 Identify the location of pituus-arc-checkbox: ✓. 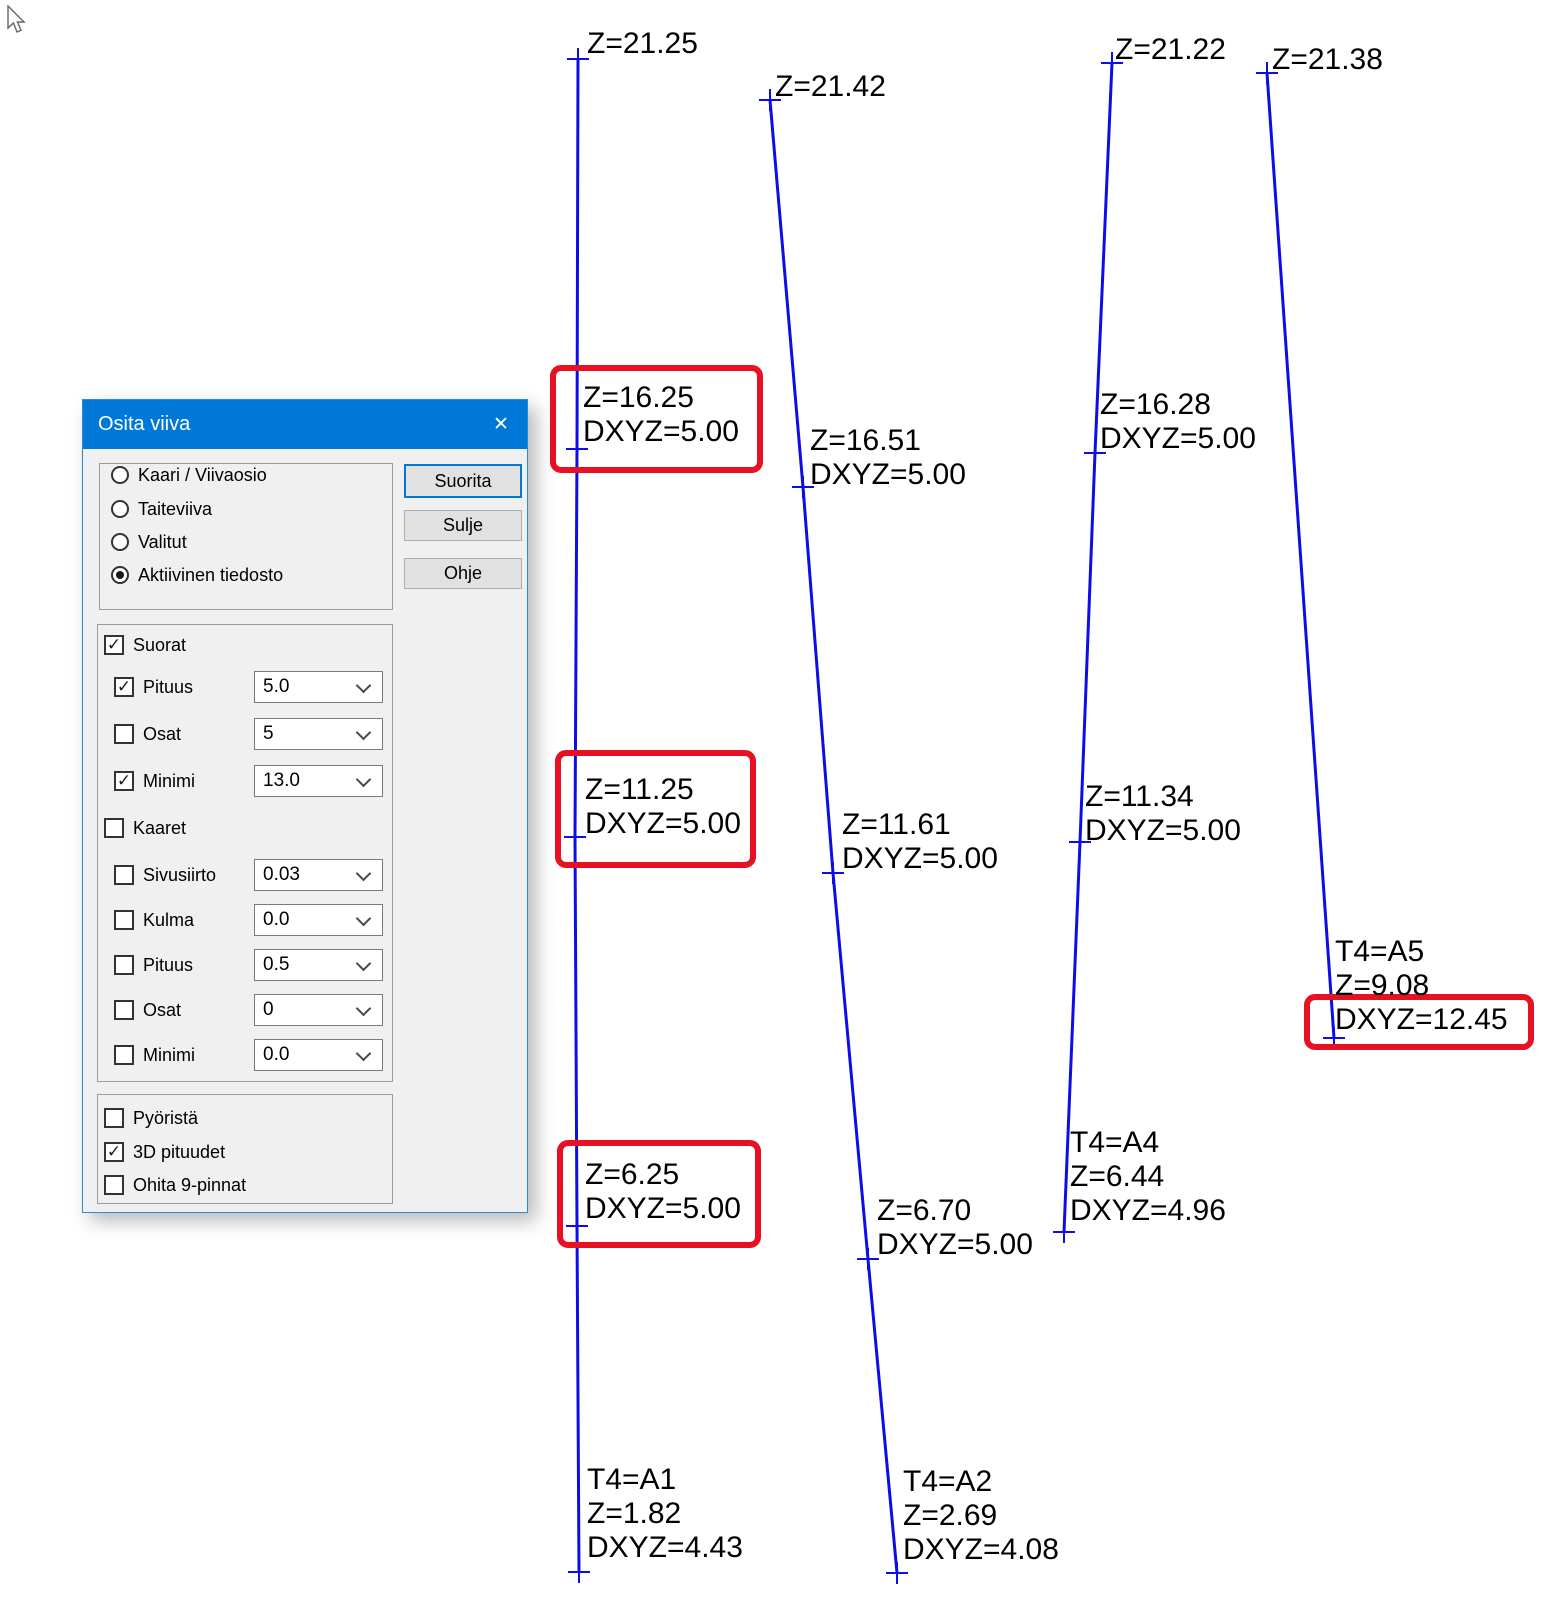
(124, 965).